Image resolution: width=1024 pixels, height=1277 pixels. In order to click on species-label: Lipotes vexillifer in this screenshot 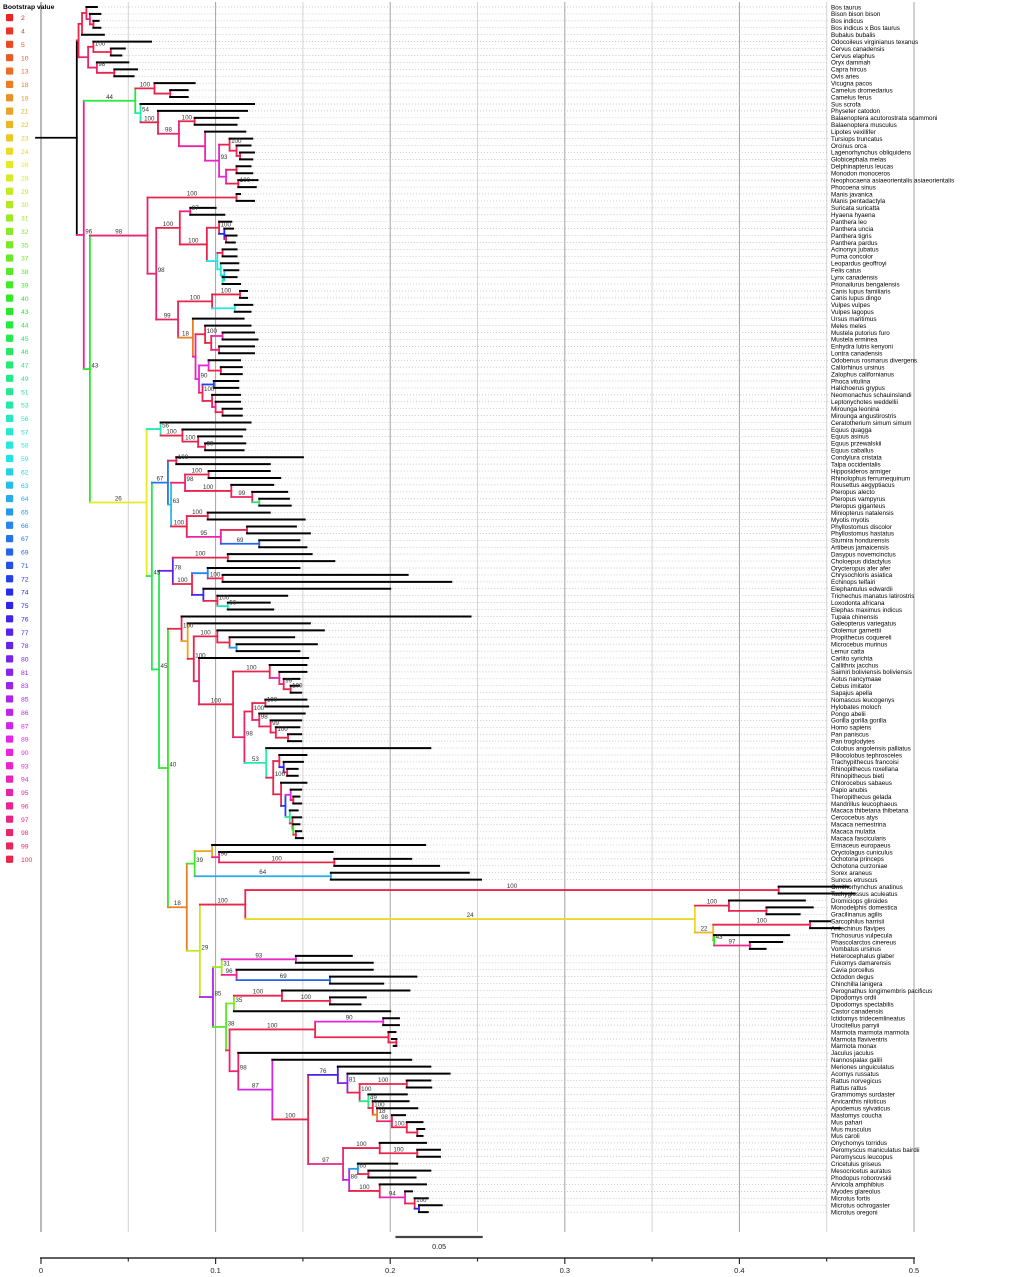, I will do `click(853, 132)`.